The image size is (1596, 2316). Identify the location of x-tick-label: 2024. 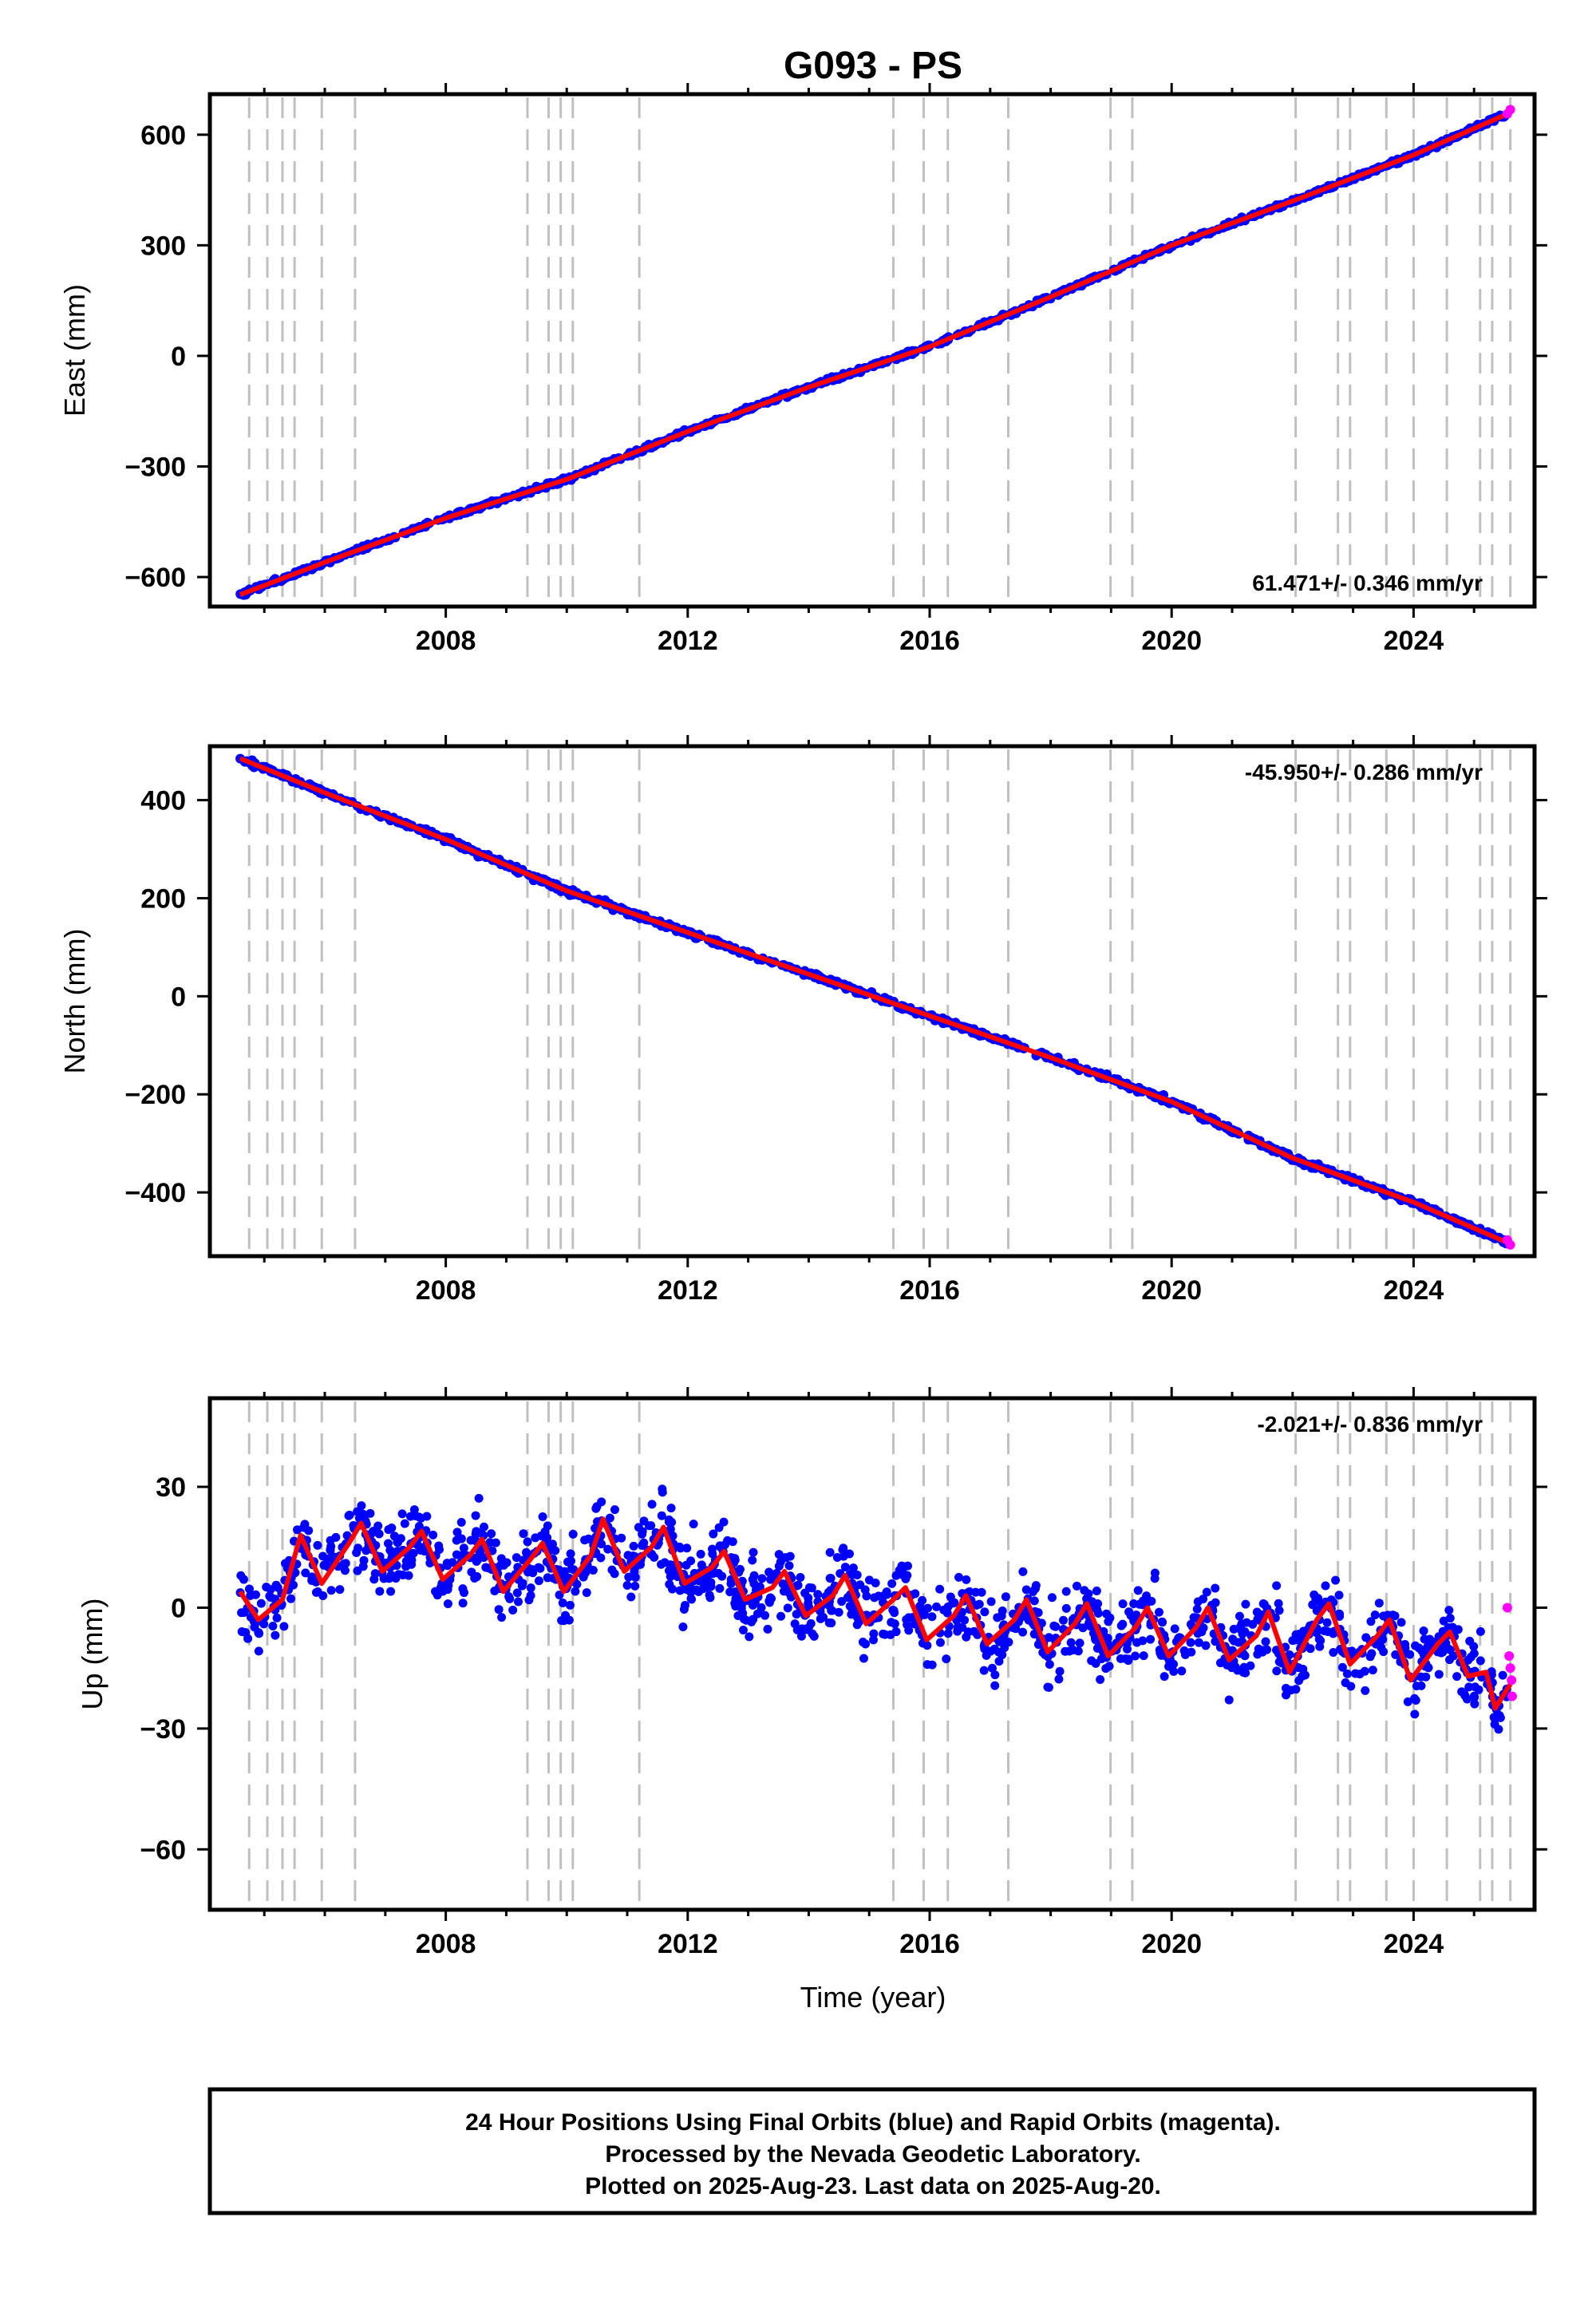
(1414, 1944).